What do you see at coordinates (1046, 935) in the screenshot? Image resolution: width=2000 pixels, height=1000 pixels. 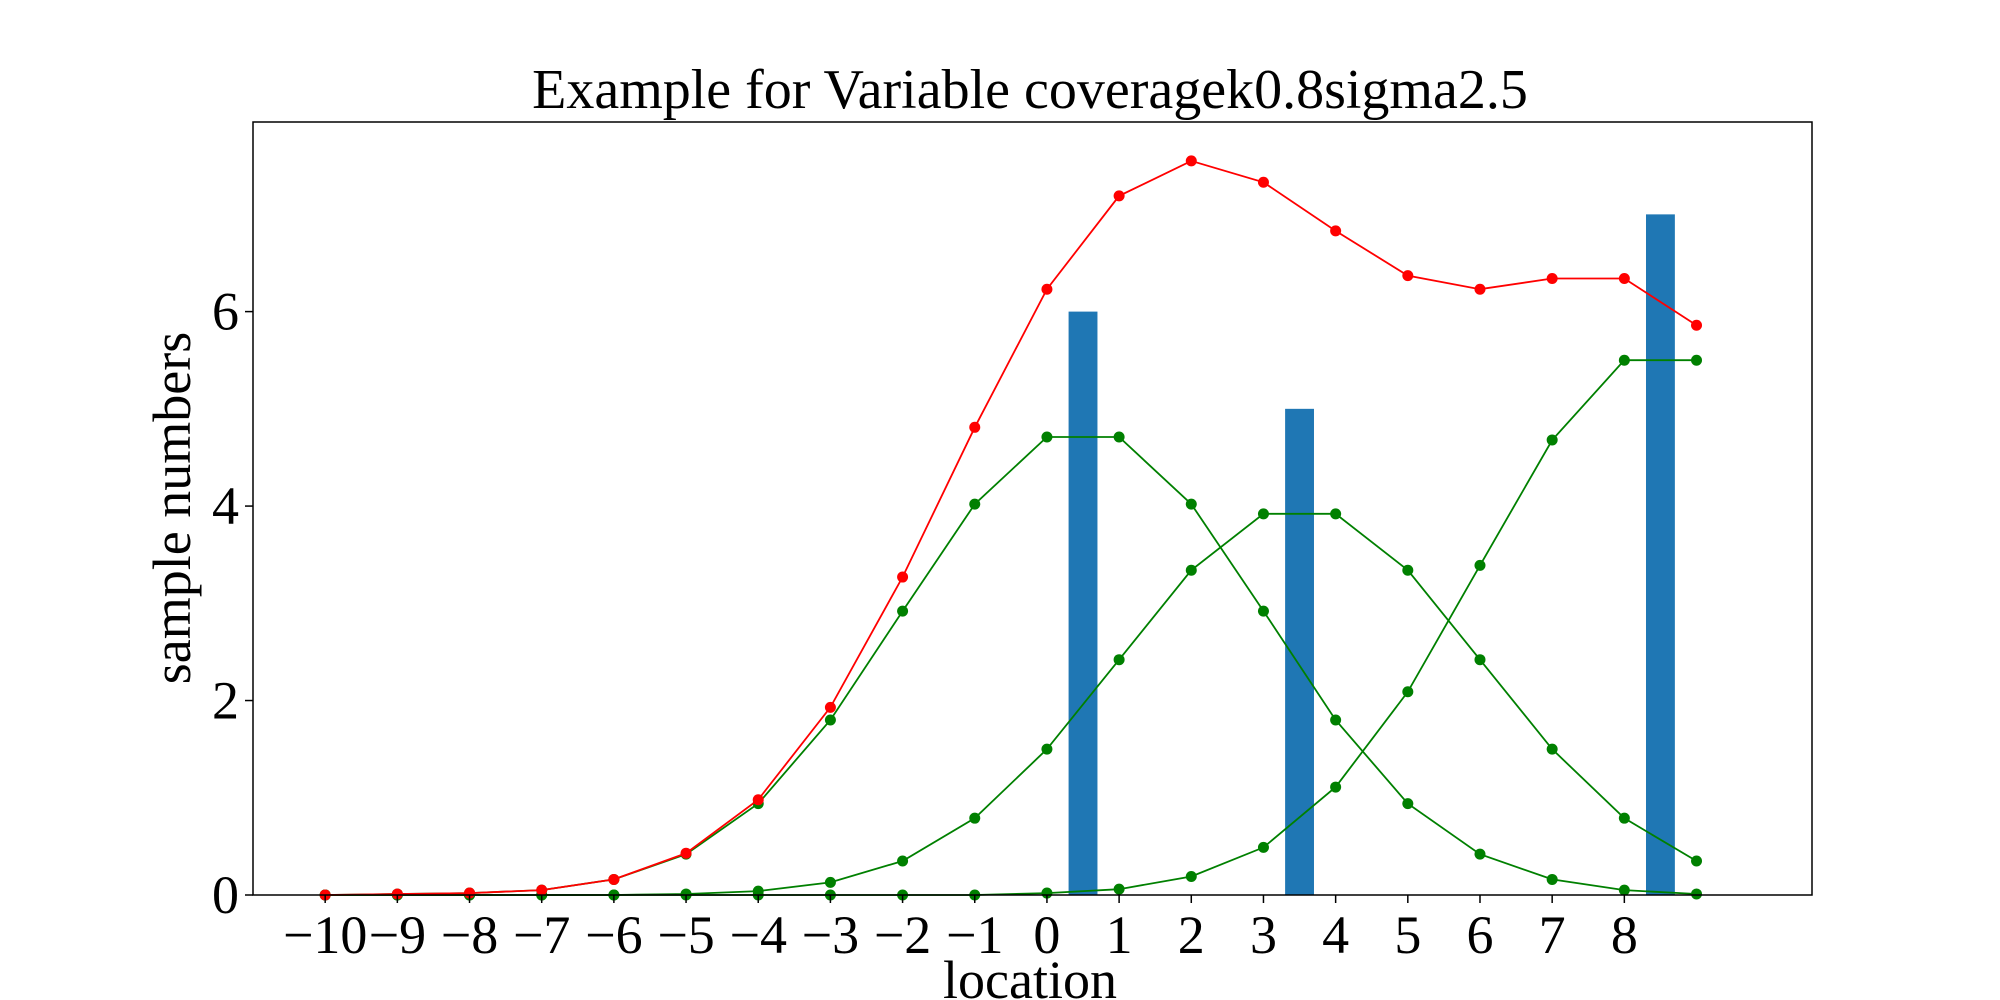 I see `x-tick-label: 0` at bounding box center [1046, 935].